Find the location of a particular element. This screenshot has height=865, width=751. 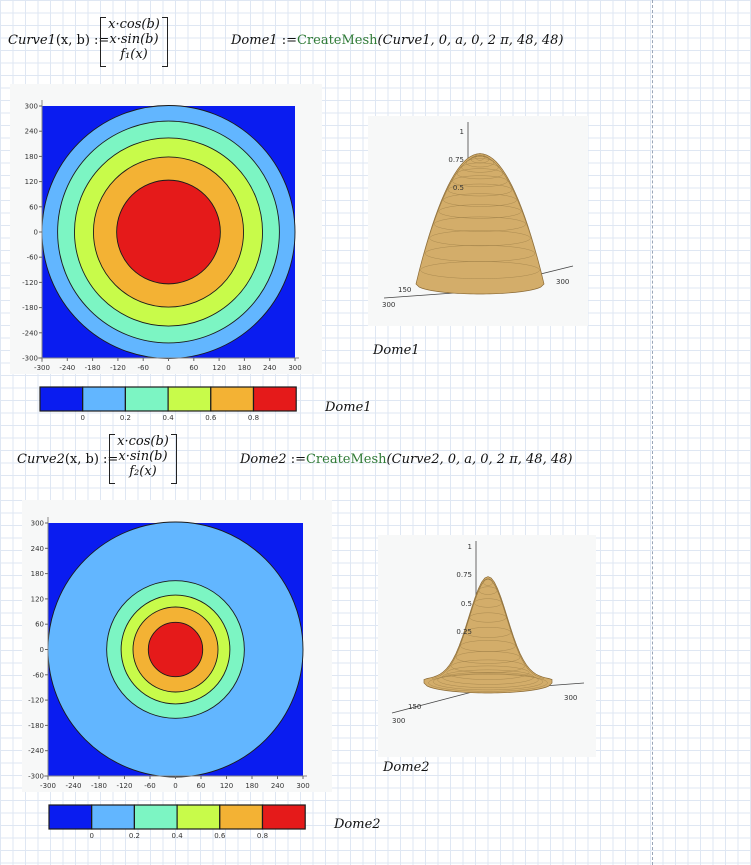

surface-1-caption: Dome1 is located at coordinates (396, 350).